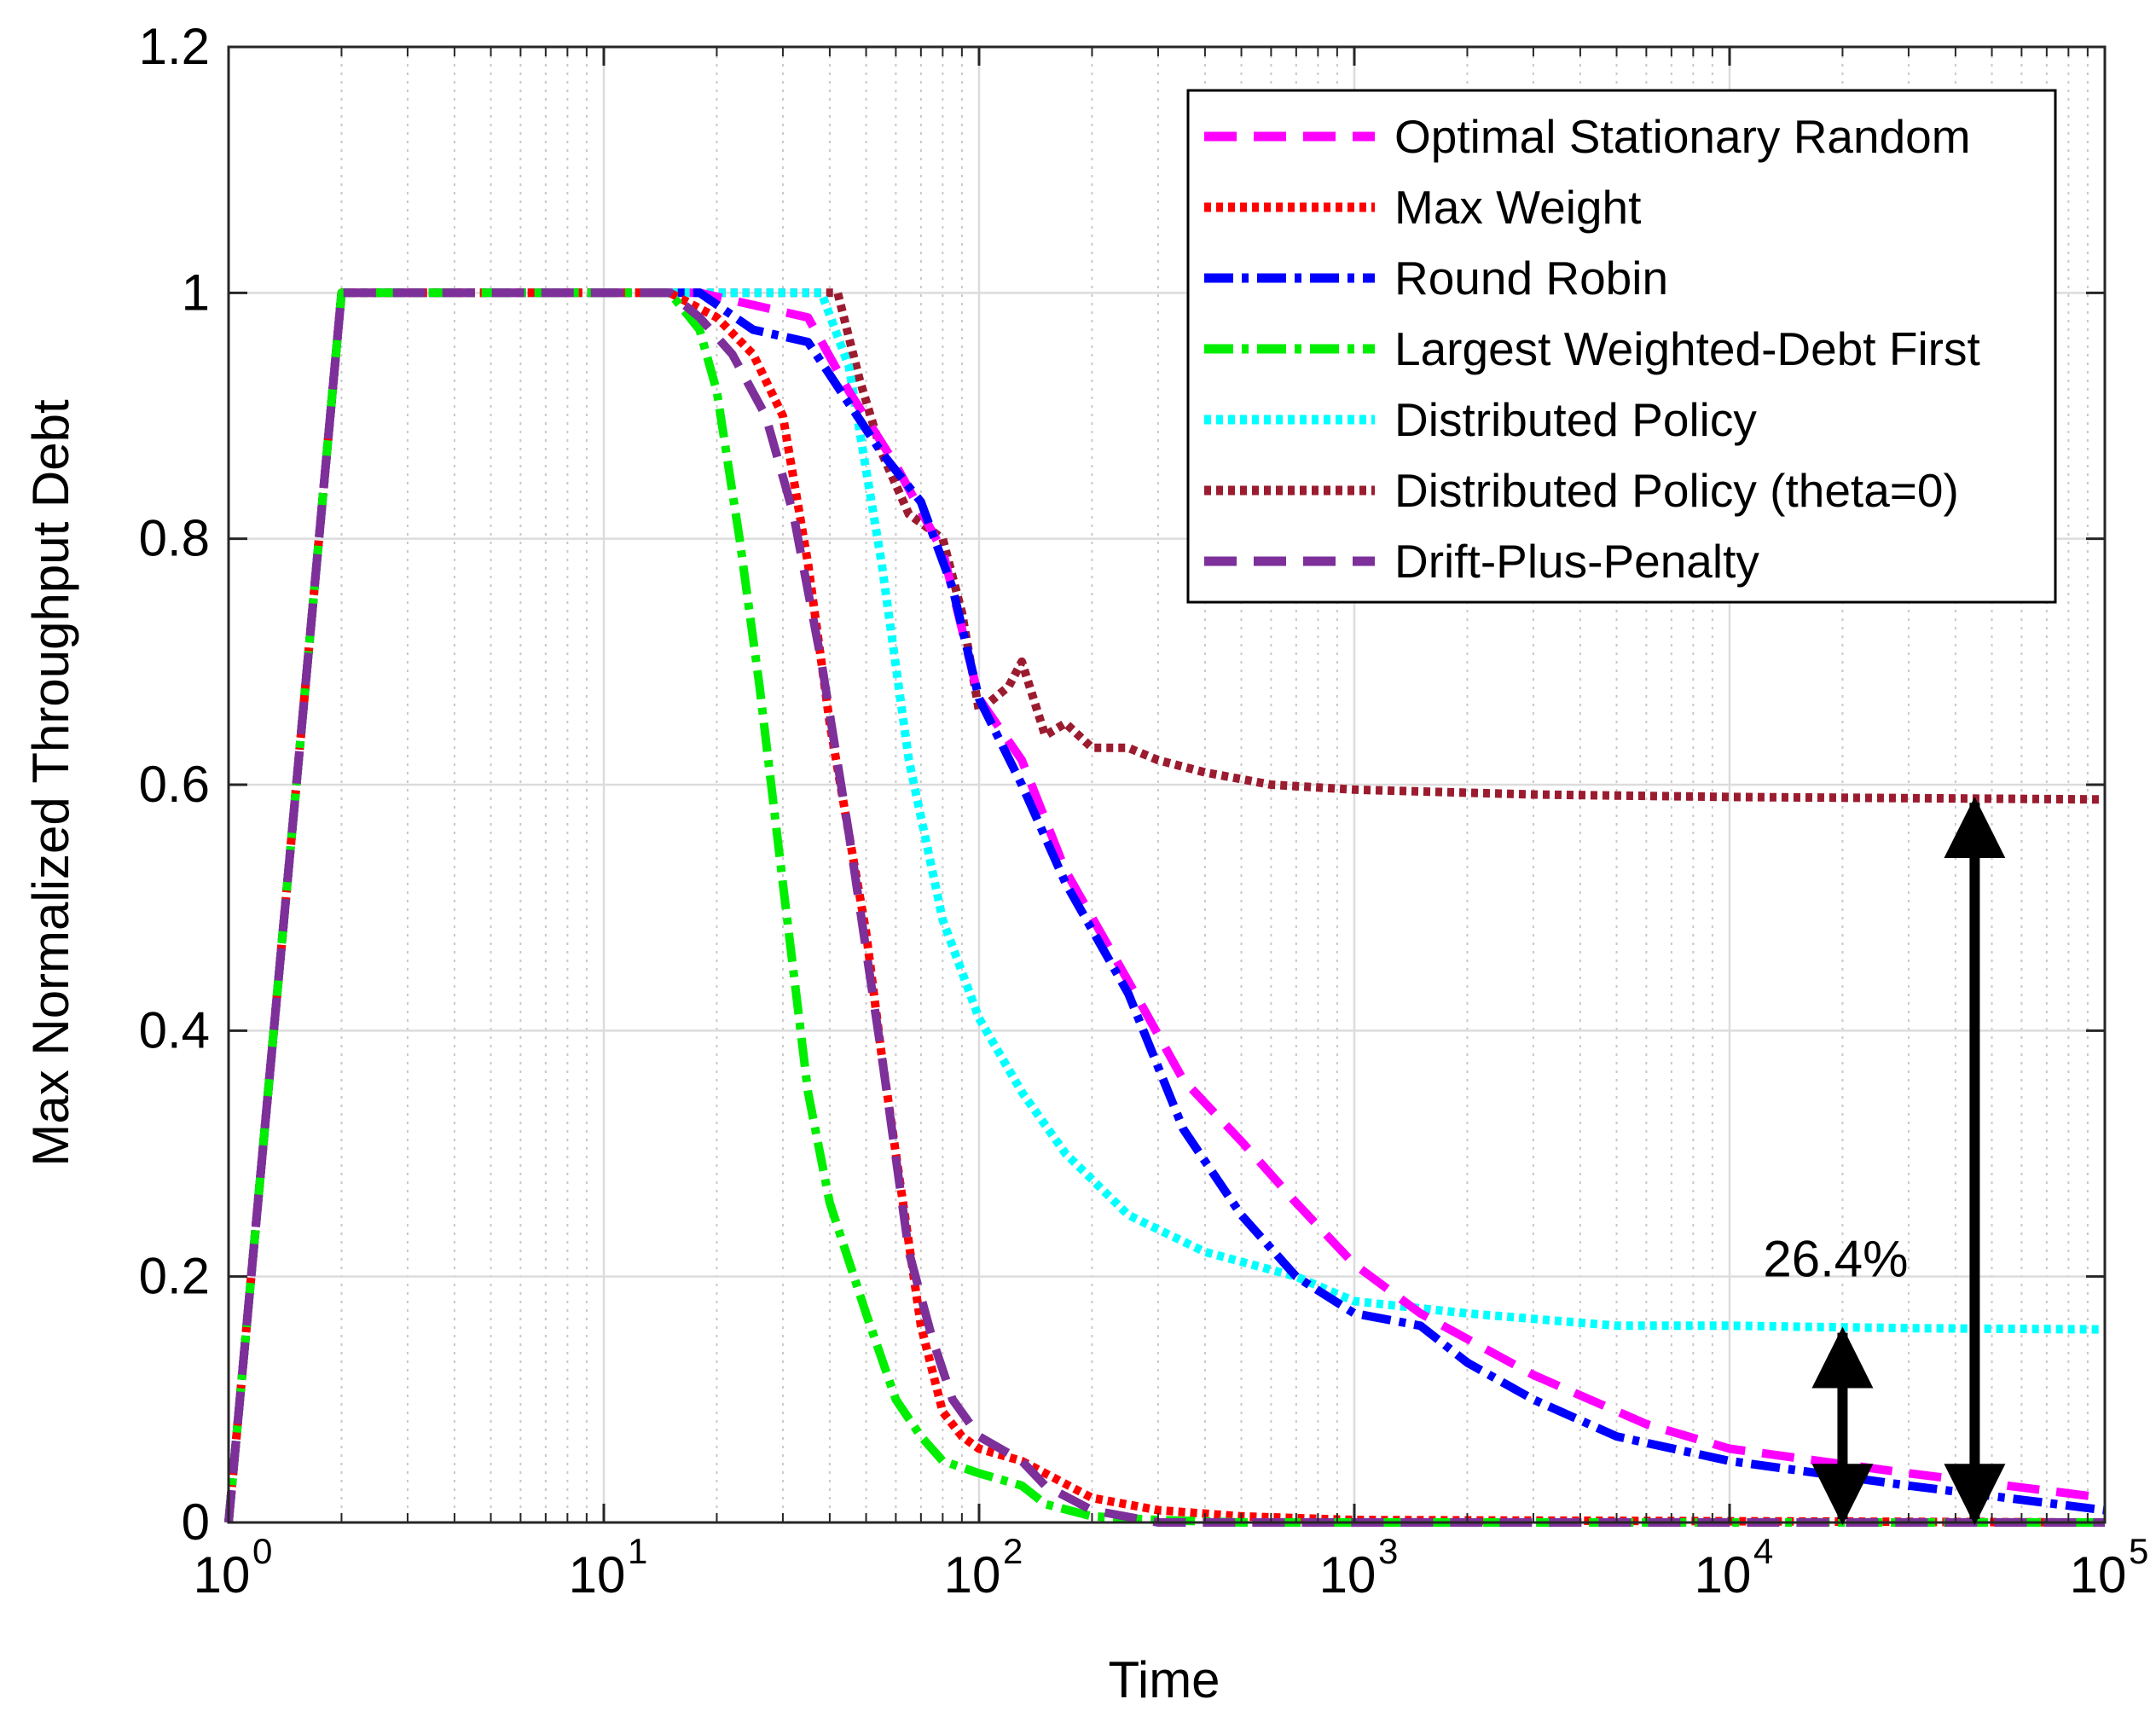  Describe the element at coordinates (2138, 1551) in the screenshot. I see `x-tick-label-exponent: 5` at that location.